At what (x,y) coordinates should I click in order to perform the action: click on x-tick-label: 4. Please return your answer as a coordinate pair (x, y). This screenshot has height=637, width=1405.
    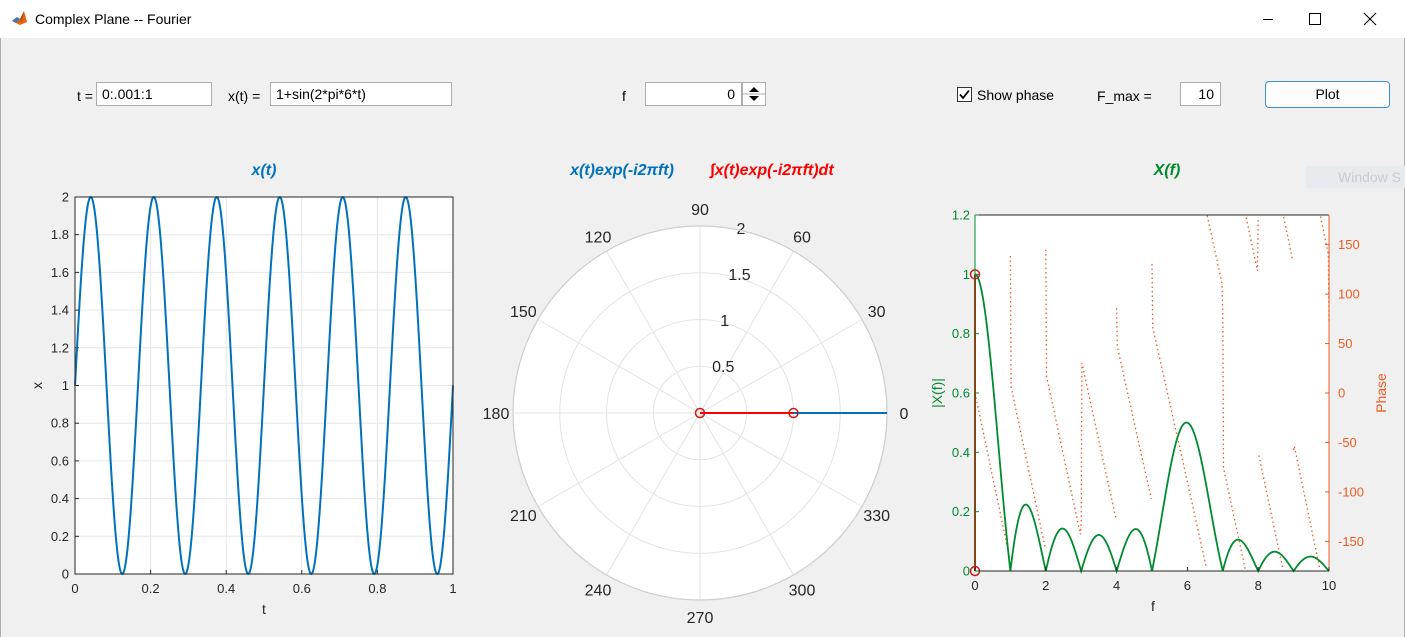
    Looking at the image, I should click on (1116, 585).